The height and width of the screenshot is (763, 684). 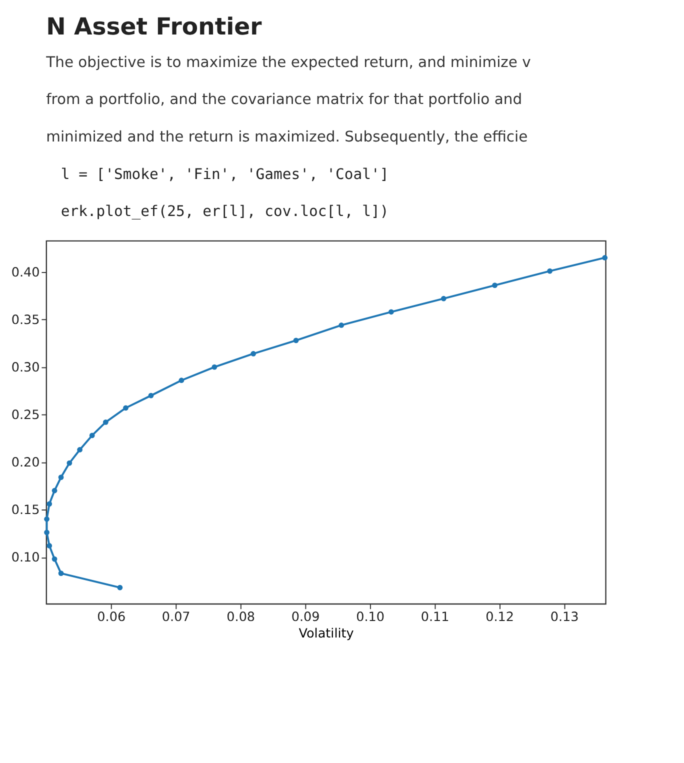 I want to click on y-tick-label: 0.25, so click(x=25, y=415).